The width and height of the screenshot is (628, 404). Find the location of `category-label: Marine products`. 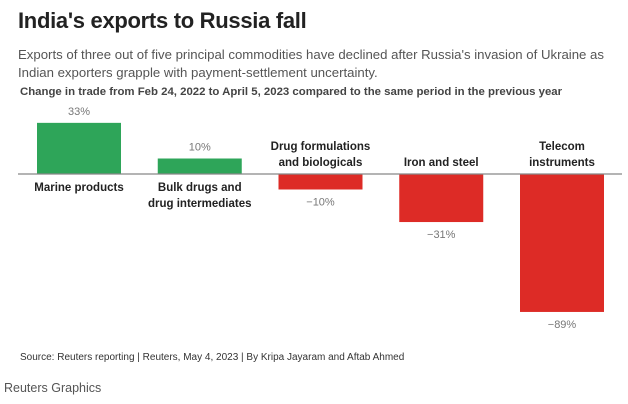

category-label: Marine products is located at coordinates (78, 188).